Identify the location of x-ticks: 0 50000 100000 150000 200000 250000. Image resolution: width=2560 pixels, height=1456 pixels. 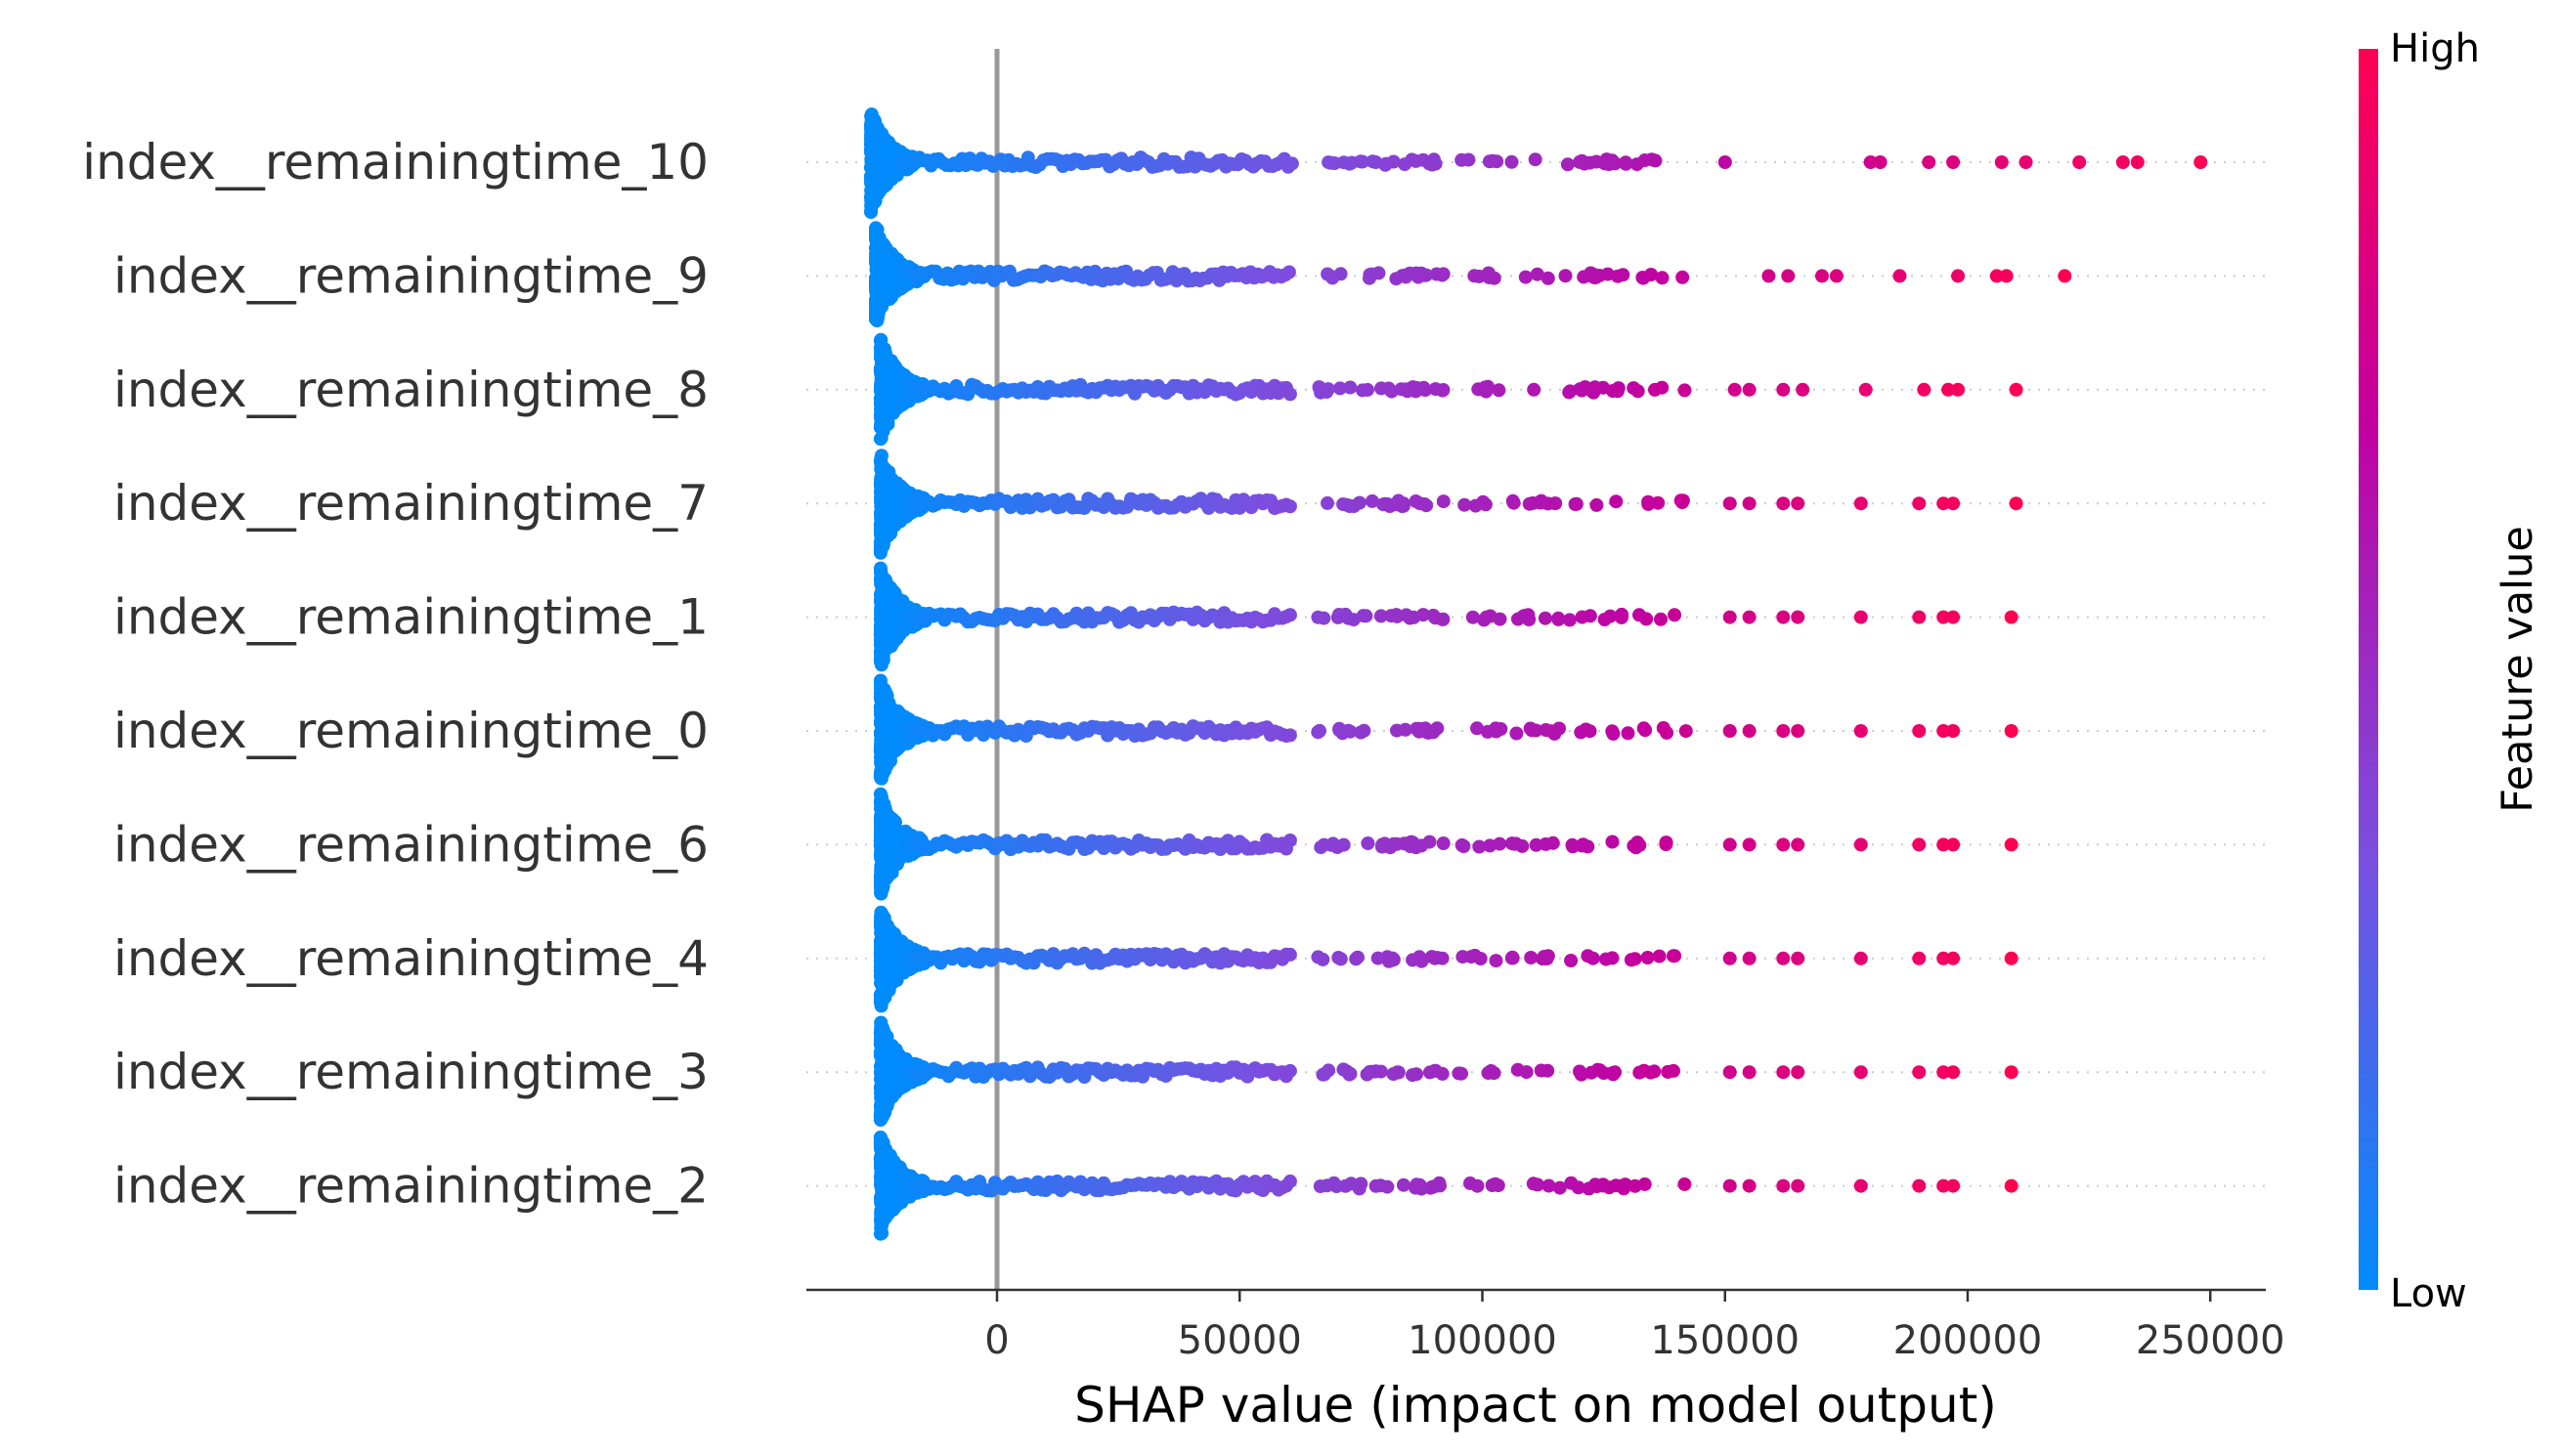
(1634, 1326).